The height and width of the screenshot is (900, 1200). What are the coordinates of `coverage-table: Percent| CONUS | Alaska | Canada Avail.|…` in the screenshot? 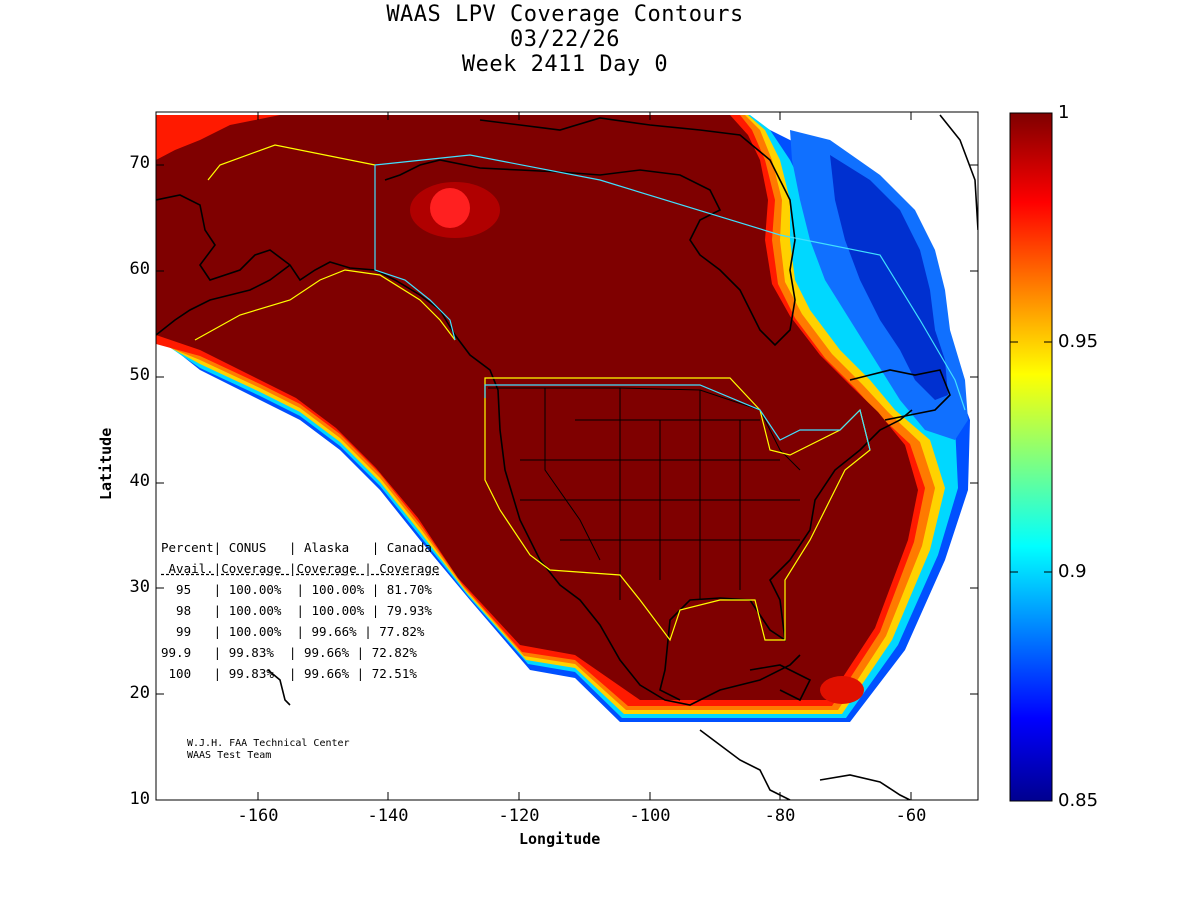 It's located at (300, 610).